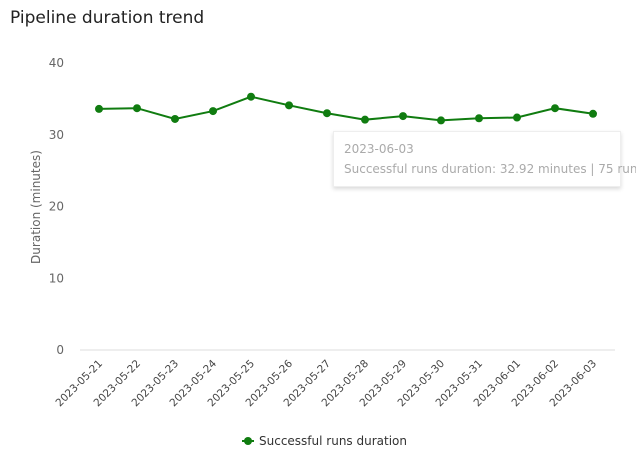 The height and width of the screenshot is (456, 636). Describe the element at coordinates (379, 149) in the screenshot. I see `tooltip-date: 2023-06-03` at that location.